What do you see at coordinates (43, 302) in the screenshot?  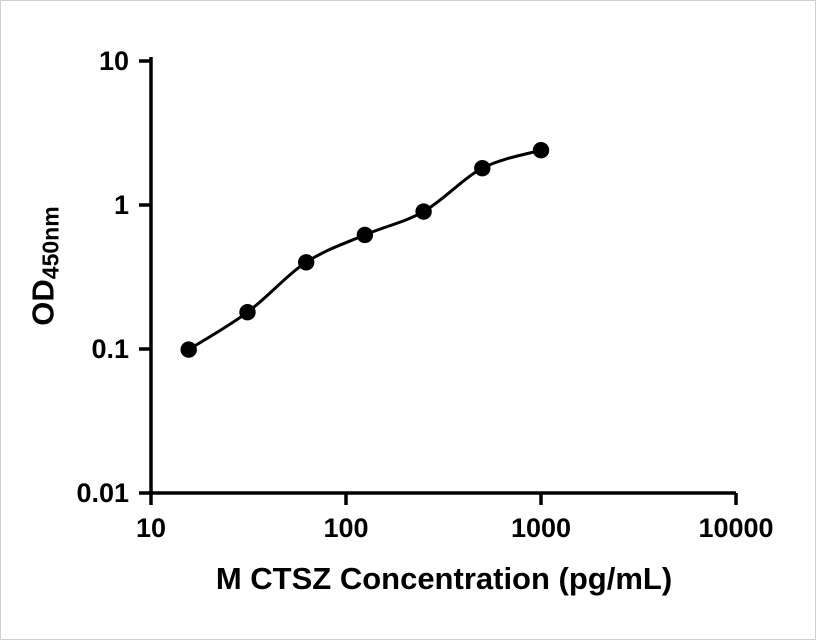 I see `y-axis-title-main: OD` at bounding box center [43, 302].